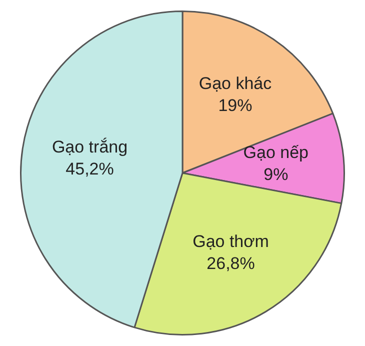 The height and width of the screenshot is (346, 365). What do you see at coordinates (235, 106) in the screenshot?
I see `data-label: 19%` at bounding box center [235, 106].